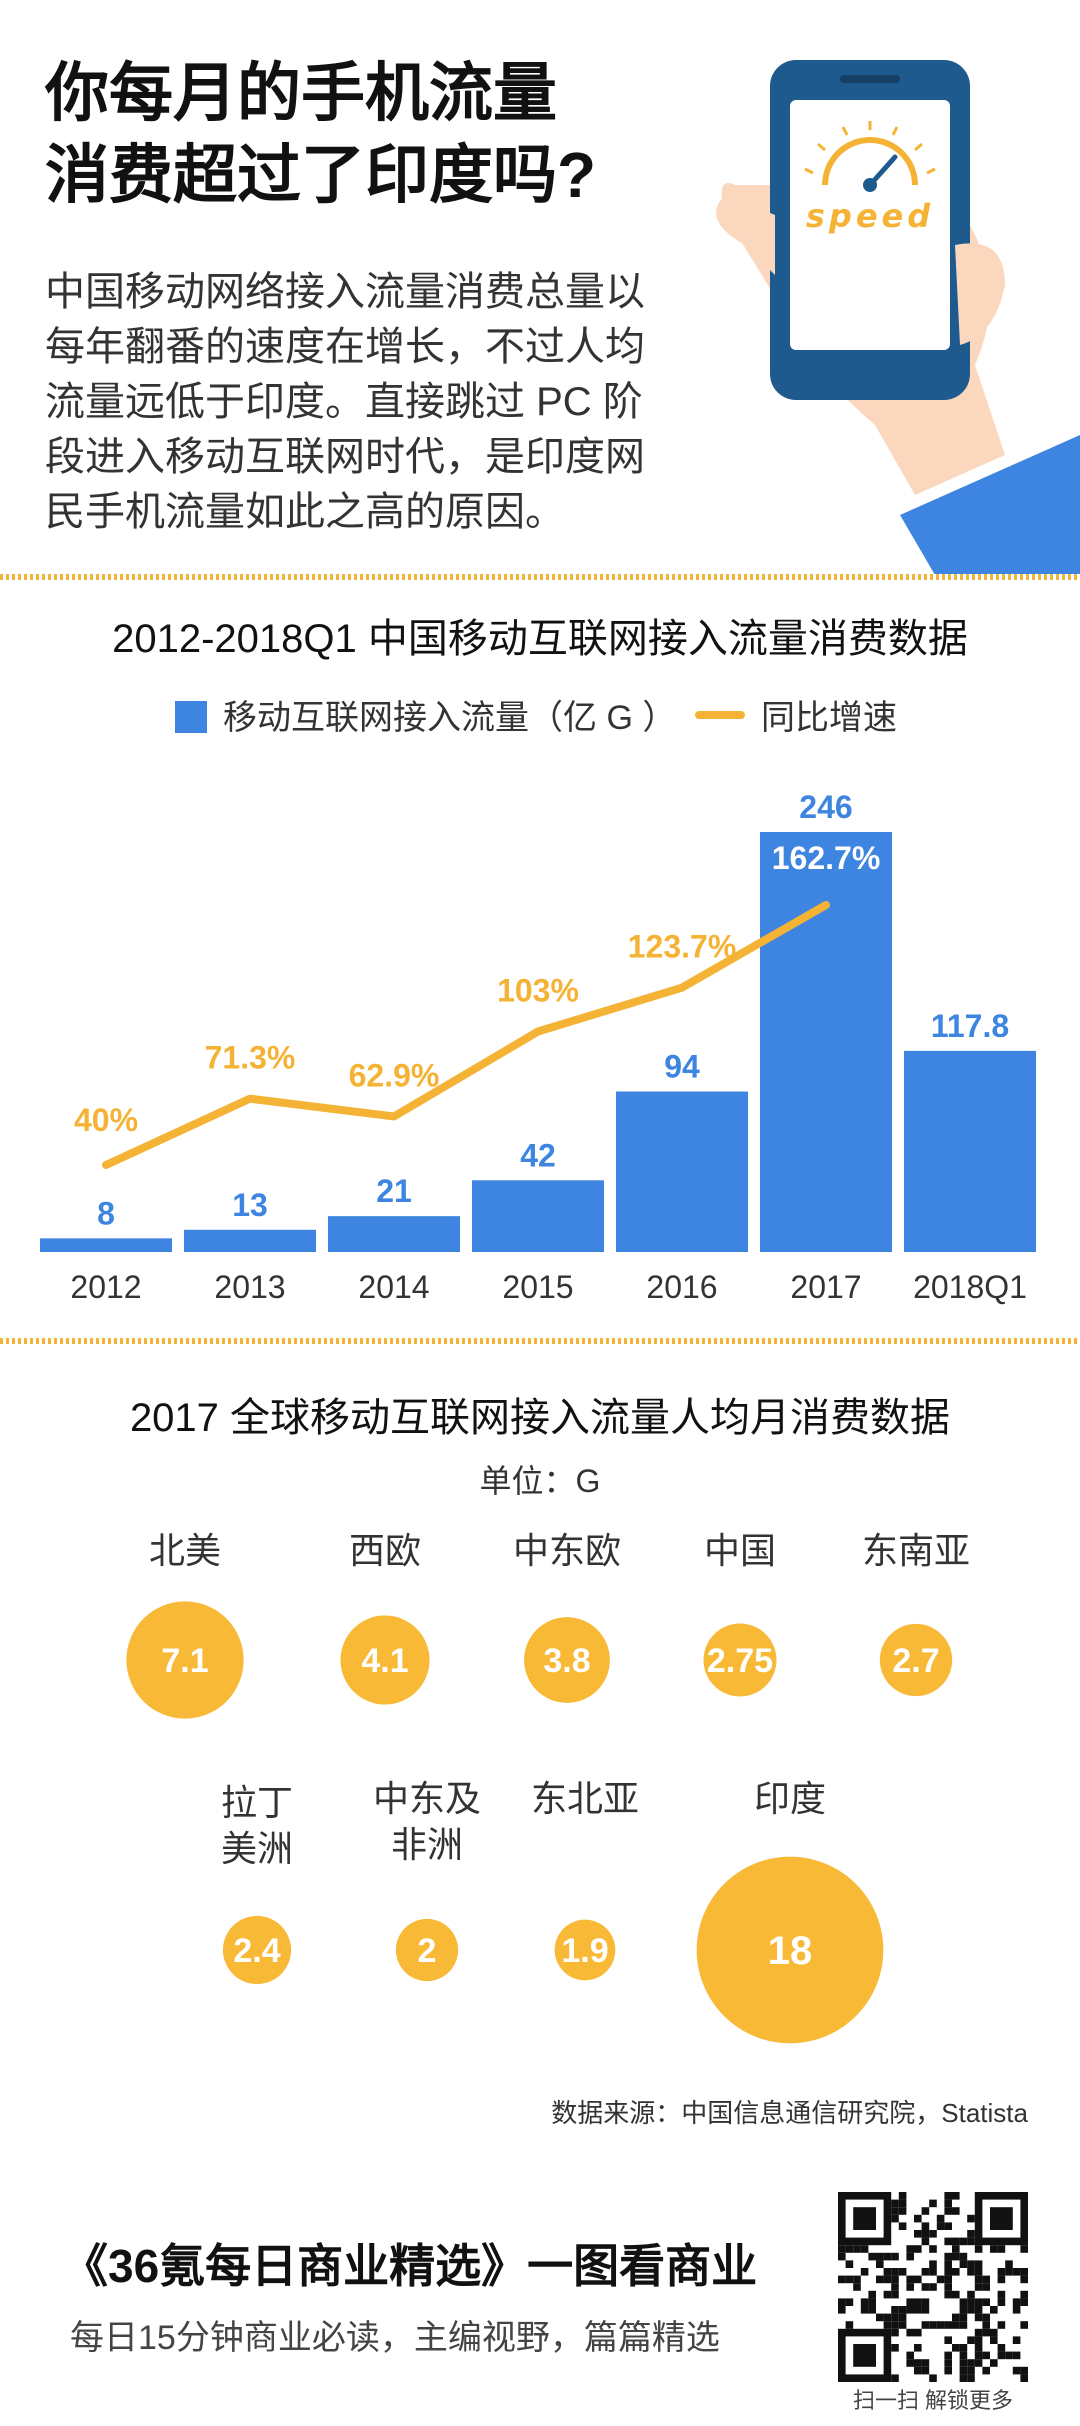  I want to click on qr-caption: 扫一扫 解锁更多, so click(933, 2400).